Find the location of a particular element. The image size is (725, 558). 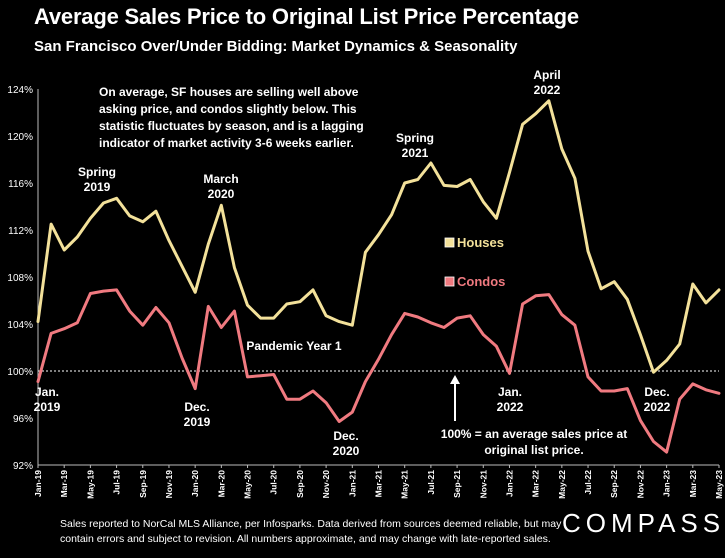

legend-swatch-houses is located at coordinates (449, 242).